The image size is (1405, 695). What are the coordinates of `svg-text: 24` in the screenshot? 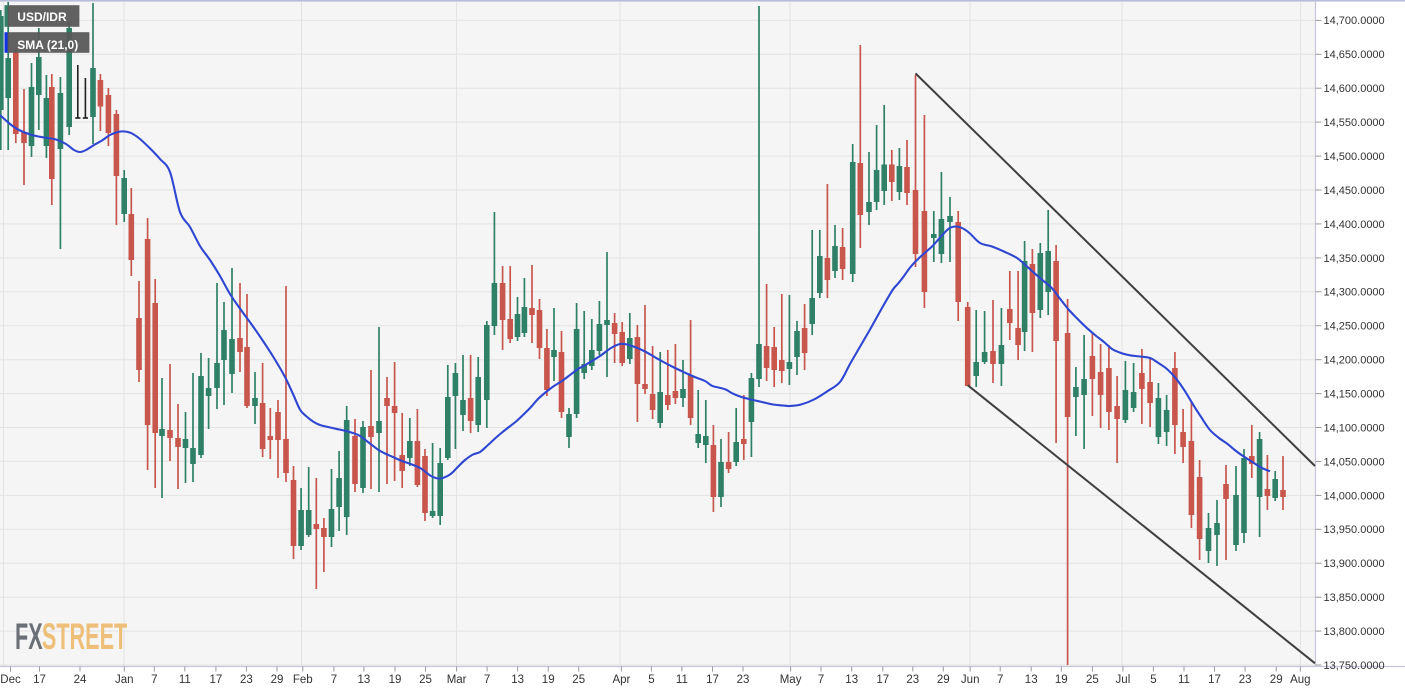 It's located at (80, 680).